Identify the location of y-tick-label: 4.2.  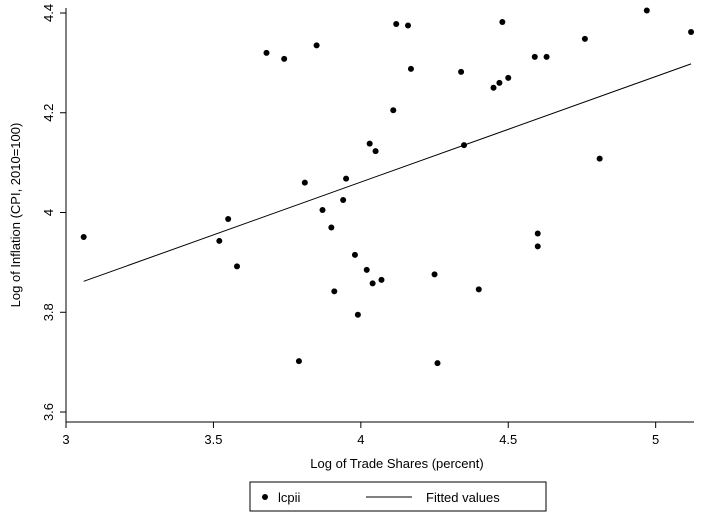
(48, 113).